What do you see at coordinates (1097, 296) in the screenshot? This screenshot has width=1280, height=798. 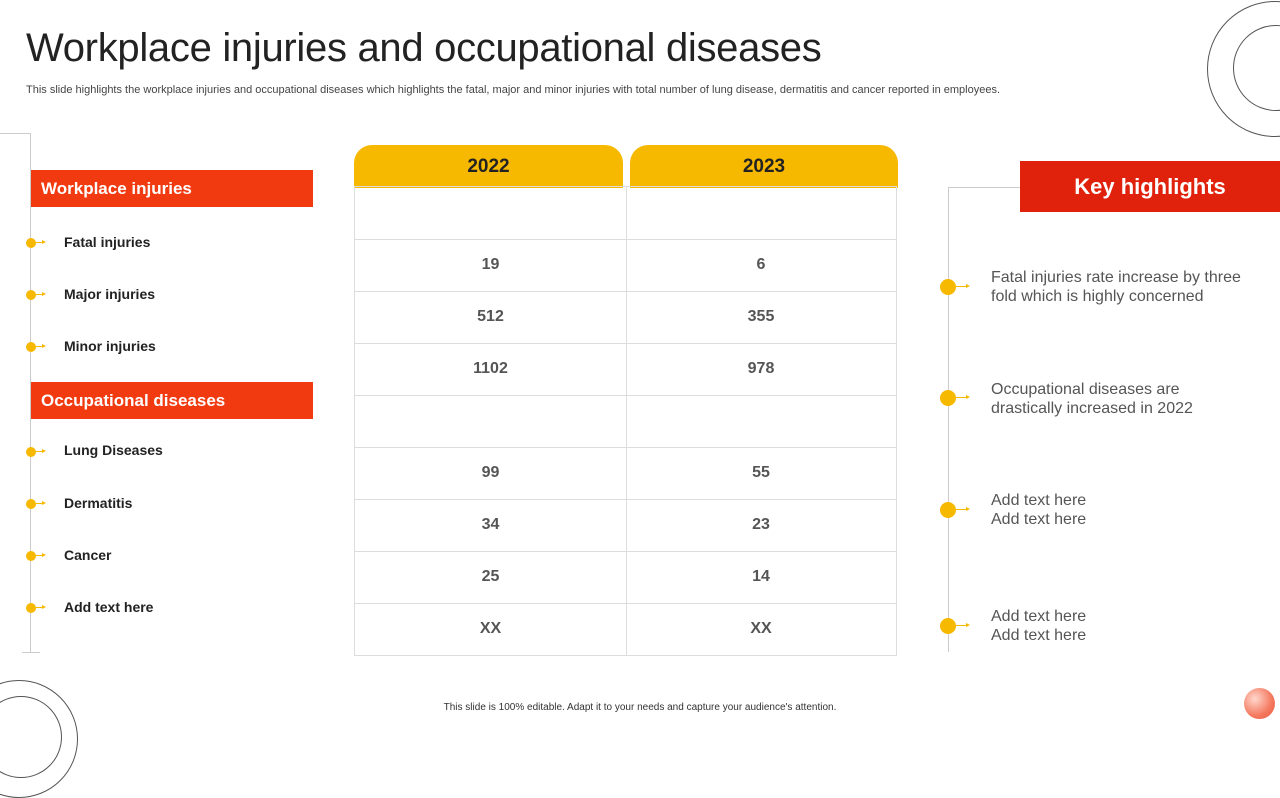 I see `highlight-line: fold which is highly concerned` at bounding box center [1097, 296].